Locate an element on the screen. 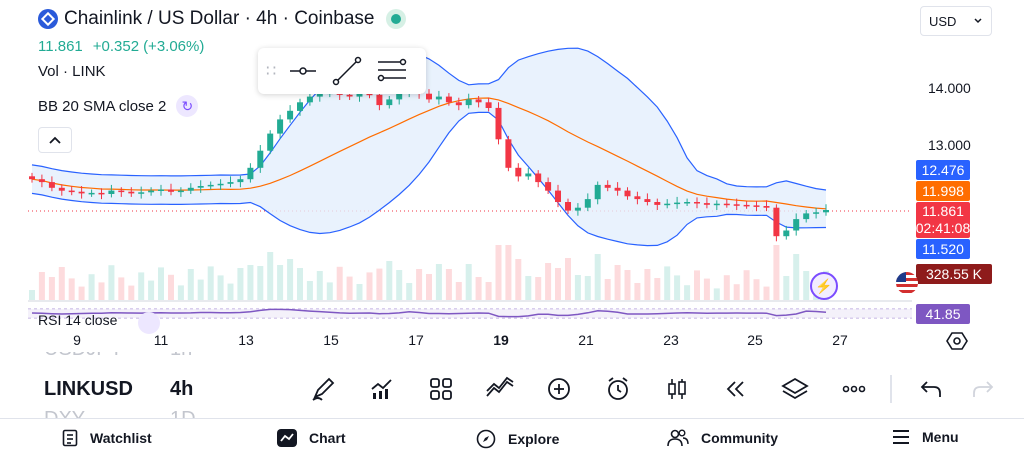 Image resolution: width=1024 pixels, height=461 pixels. nav-menu: Menu is located at coordinates (925, 437).